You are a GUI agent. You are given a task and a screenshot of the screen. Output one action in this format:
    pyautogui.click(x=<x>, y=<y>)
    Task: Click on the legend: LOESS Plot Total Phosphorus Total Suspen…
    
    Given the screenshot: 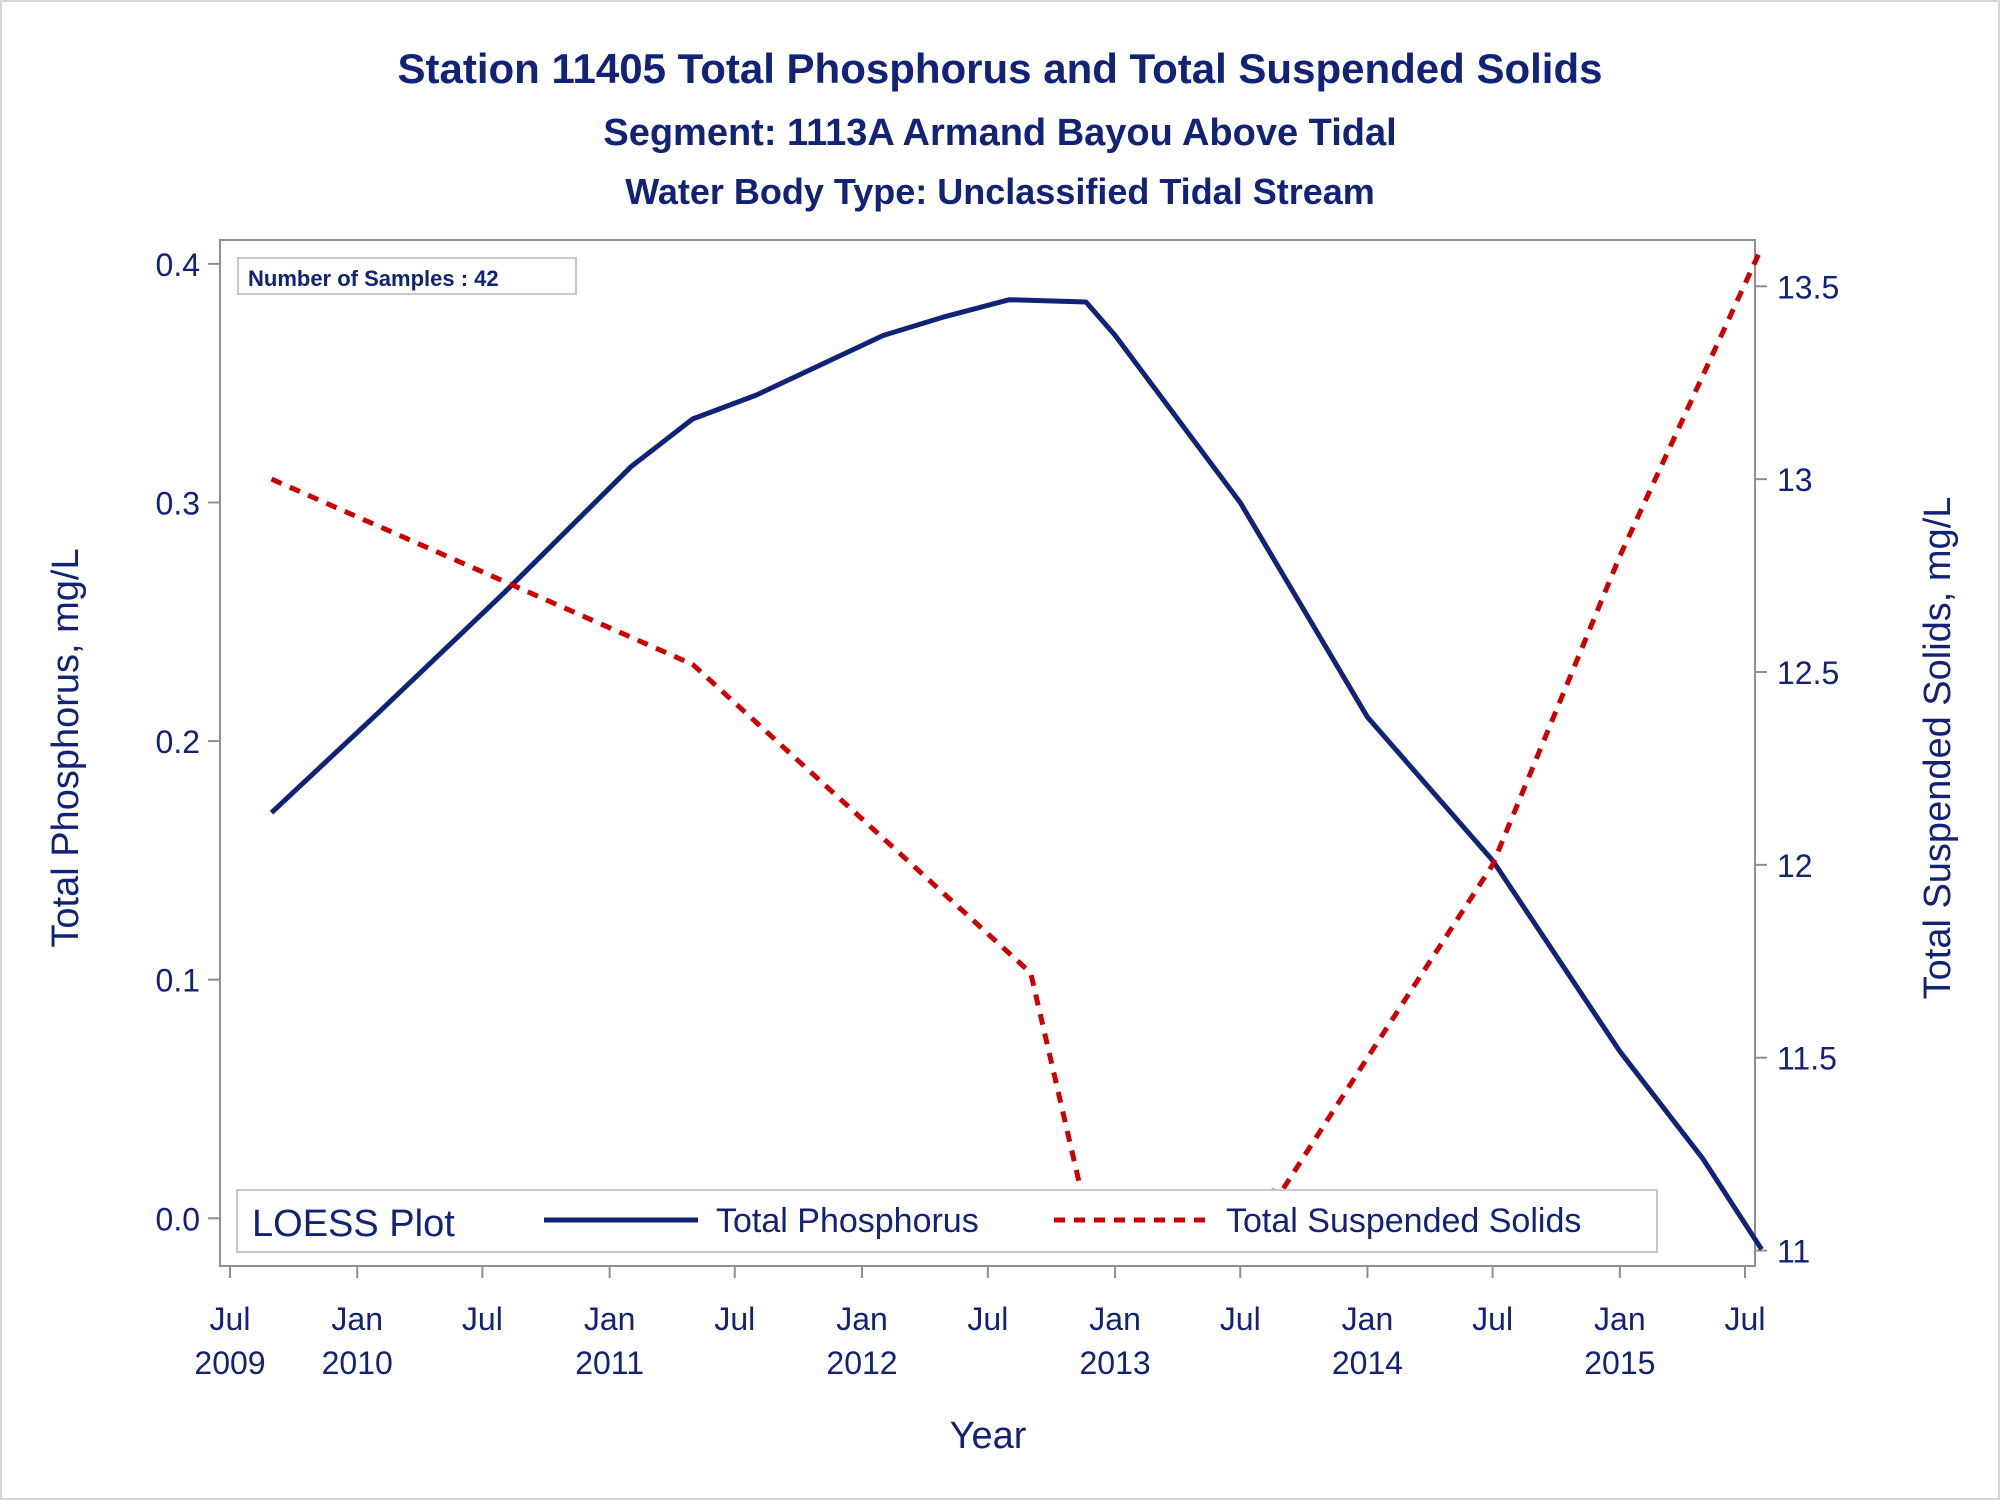 What is the action you would take?
    pyautogui.click(x=947, y=1221)
    